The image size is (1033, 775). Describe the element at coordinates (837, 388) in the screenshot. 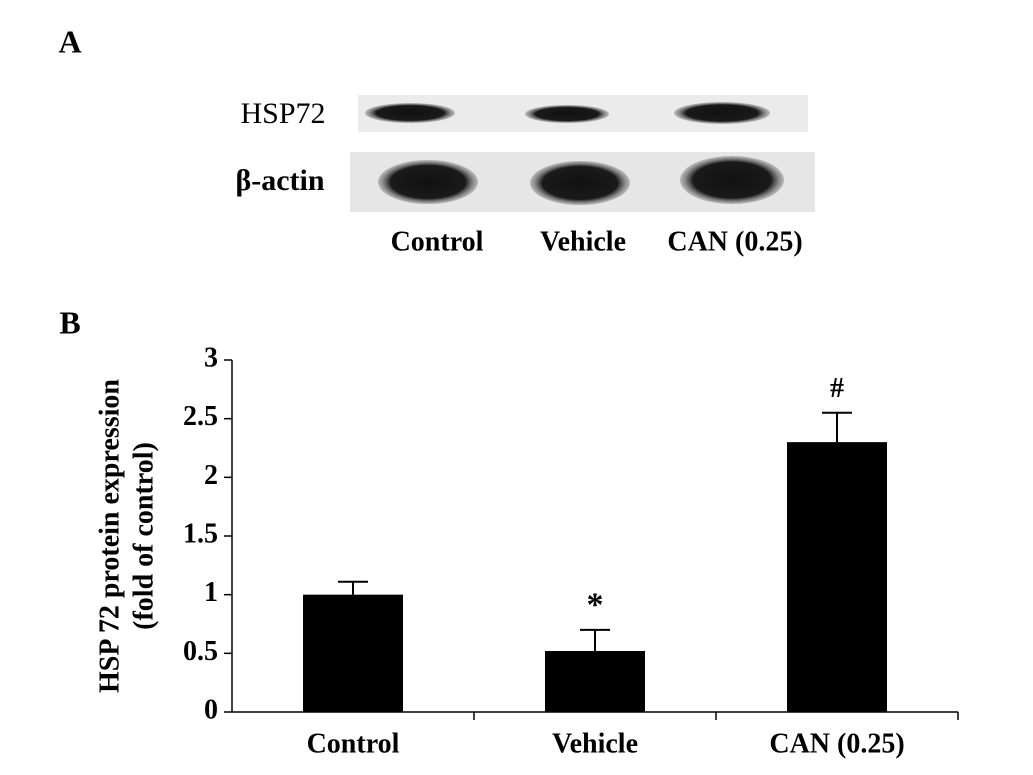

I see `annotation: #` at that location.